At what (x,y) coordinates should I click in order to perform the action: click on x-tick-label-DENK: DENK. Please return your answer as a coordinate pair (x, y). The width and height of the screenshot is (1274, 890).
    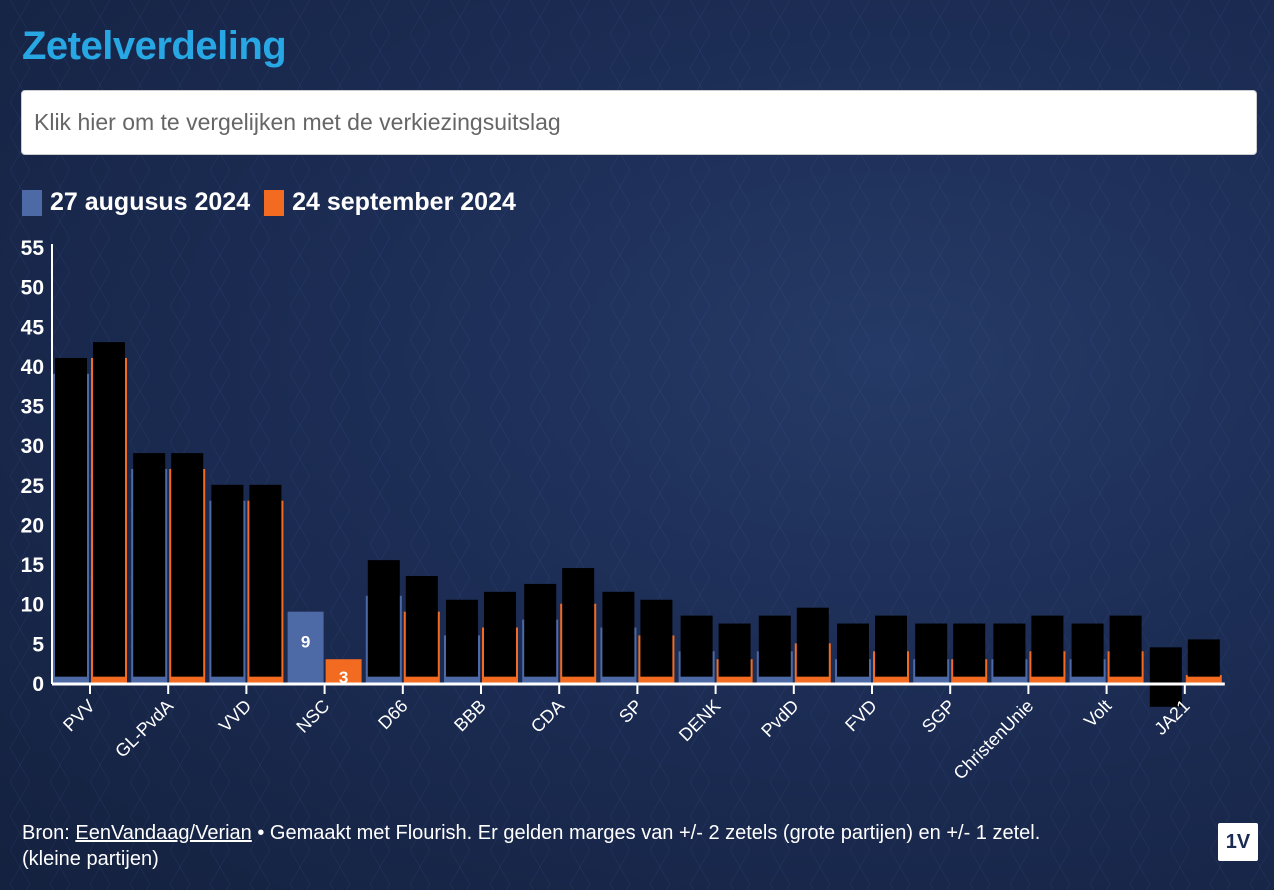
    Looking at the image, I should click on (700, 721).